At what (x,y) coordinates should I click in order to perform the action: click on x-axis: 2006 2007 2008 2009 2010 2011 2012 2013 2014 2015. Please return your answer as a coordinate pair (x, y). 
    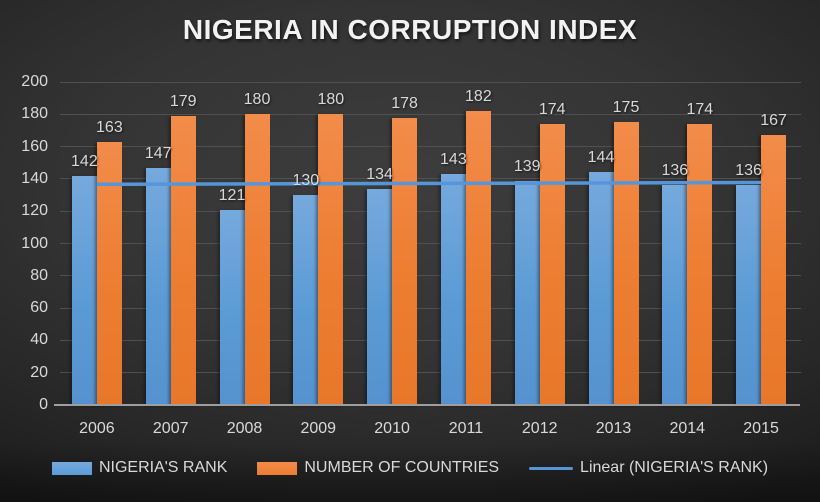
    Looking at the image, I should click on (429, 429).